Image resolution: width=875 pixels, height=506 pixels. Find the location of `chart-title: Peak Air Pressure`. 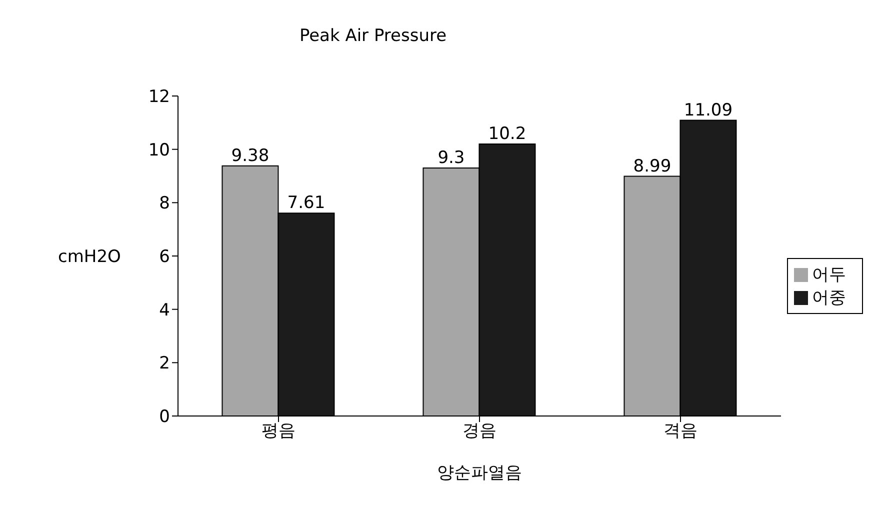

chart-title: Peak Air Pressure is located at coordinates (373, 36).